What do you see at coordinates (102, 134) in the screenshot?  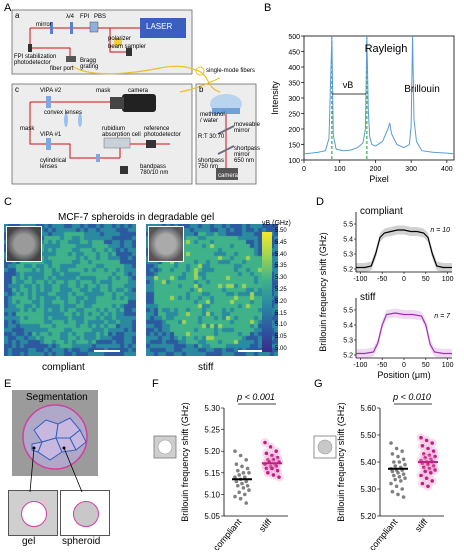 I see `setup-box-c` at bounding box center [102, 134].